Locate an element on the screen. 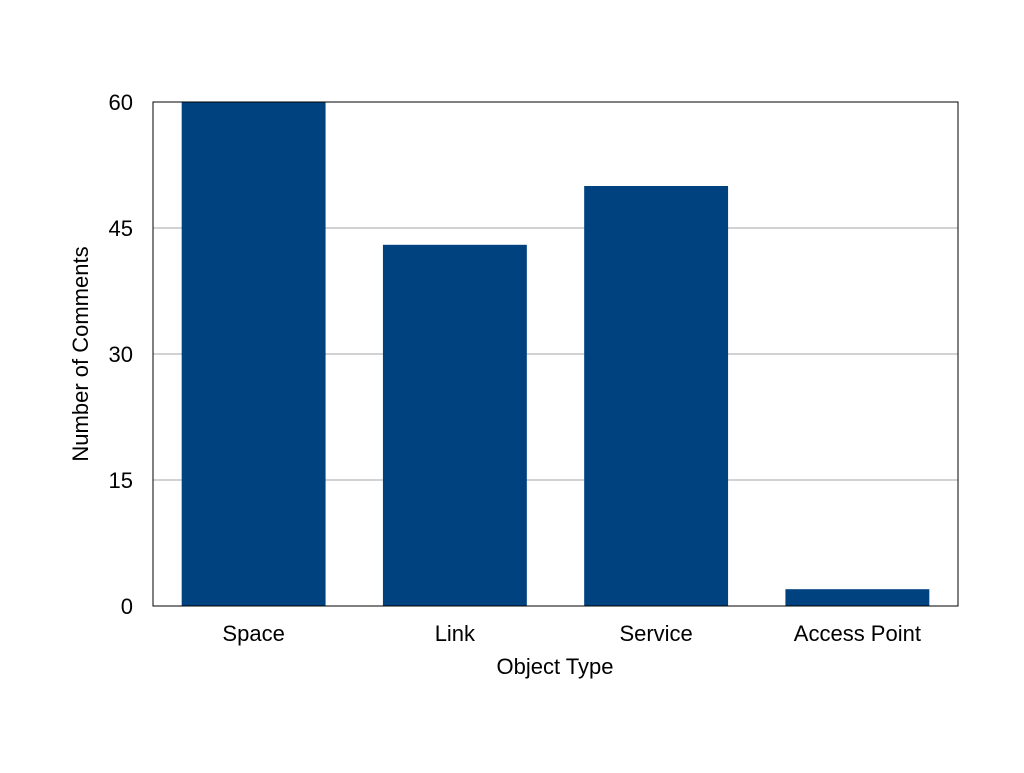  y-tick-label: 45 is located at coordinates (121, 228).